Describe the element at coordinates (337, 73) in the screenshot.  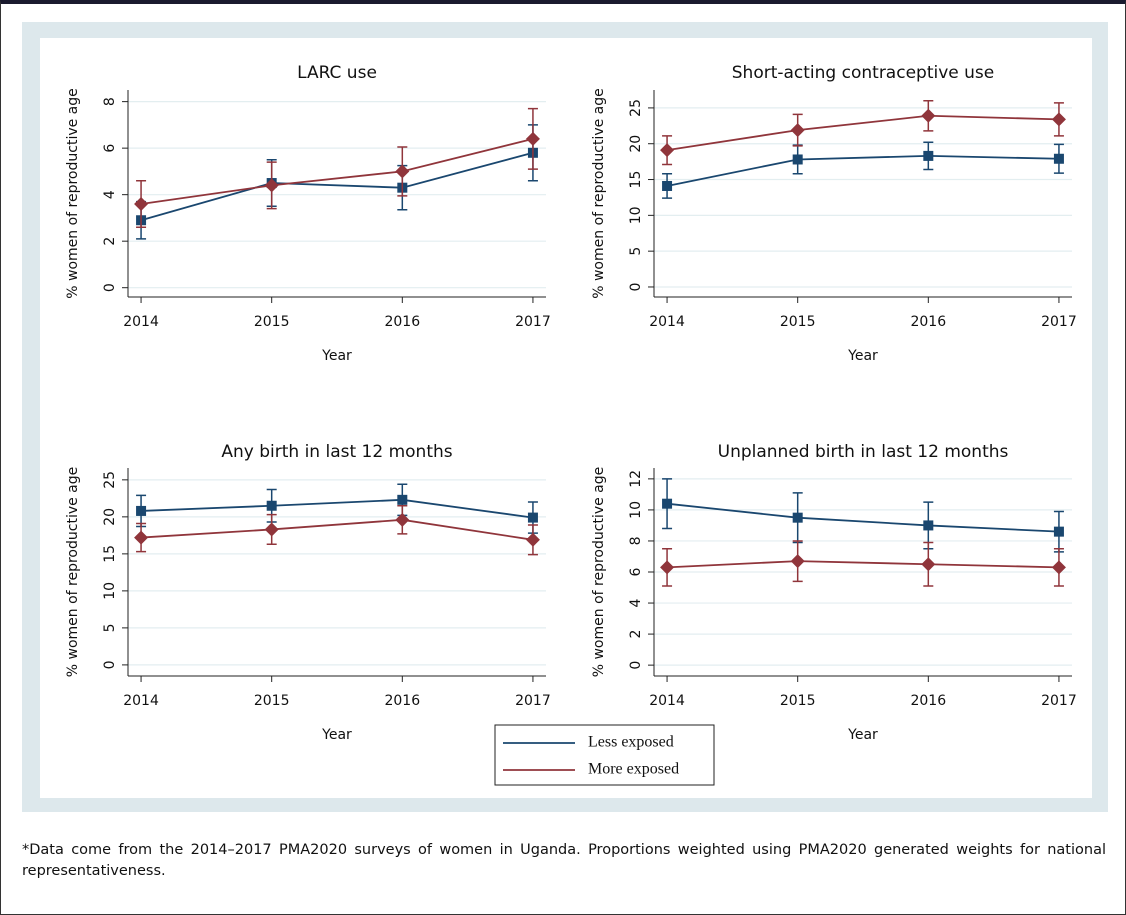
I see `panel-title: LARC use` at that location.